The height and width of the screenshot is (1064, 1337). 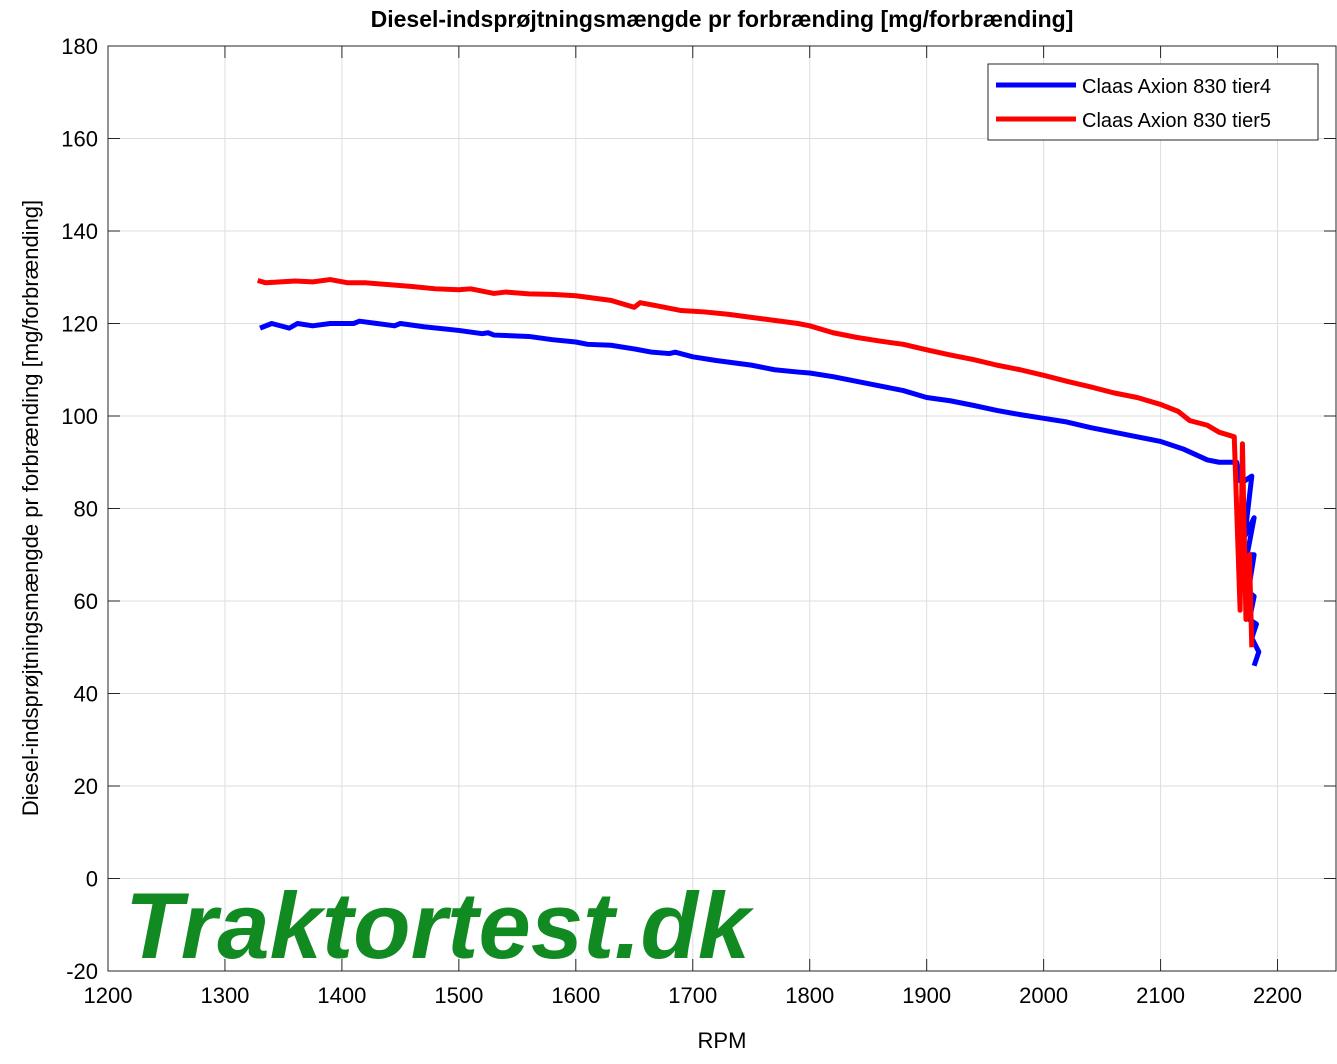 I want to click on y-tick-label: 80, so click(x=86, y=509).